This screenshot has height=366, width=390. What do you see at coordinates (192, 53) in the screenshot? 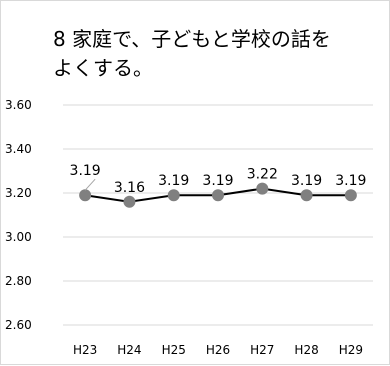
I see `chart-title: 8 家庭で、子どもと学校の話を よくする。` at bounding box center [192, 53].